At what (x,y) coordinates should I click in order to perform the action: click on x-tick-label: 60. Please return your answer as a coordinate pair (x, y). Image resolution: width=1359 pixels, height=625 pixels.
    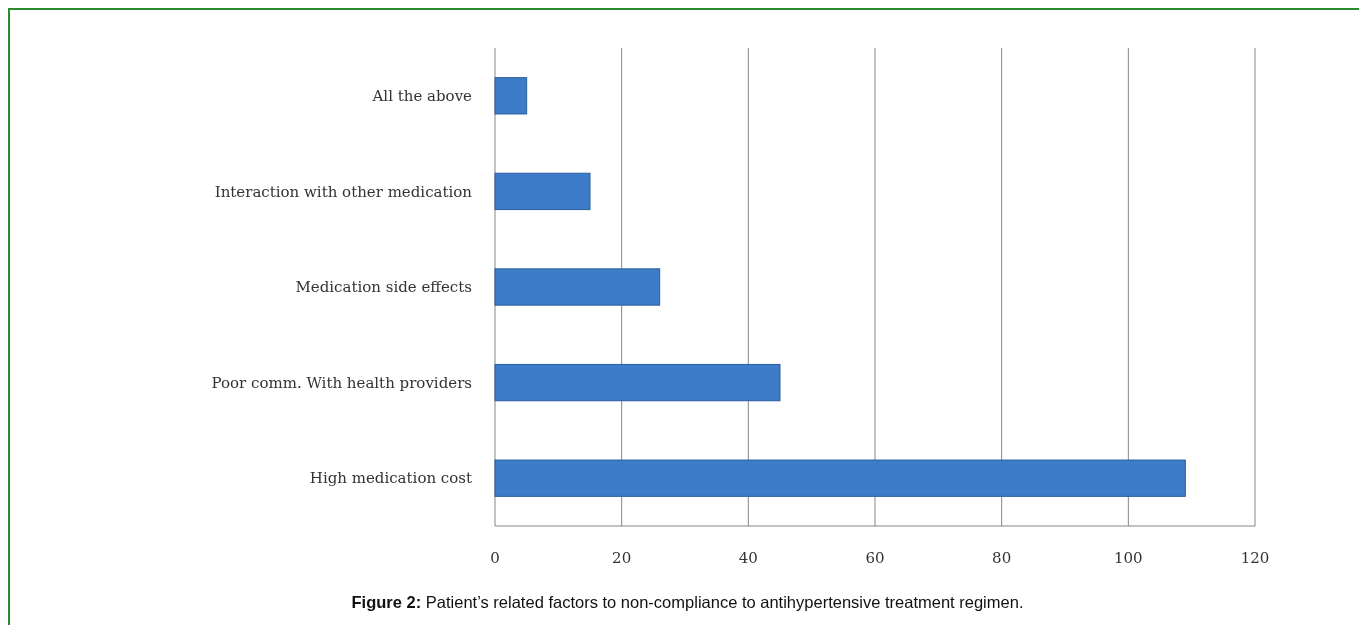
    Looking at the image, I should click on (875, 558).